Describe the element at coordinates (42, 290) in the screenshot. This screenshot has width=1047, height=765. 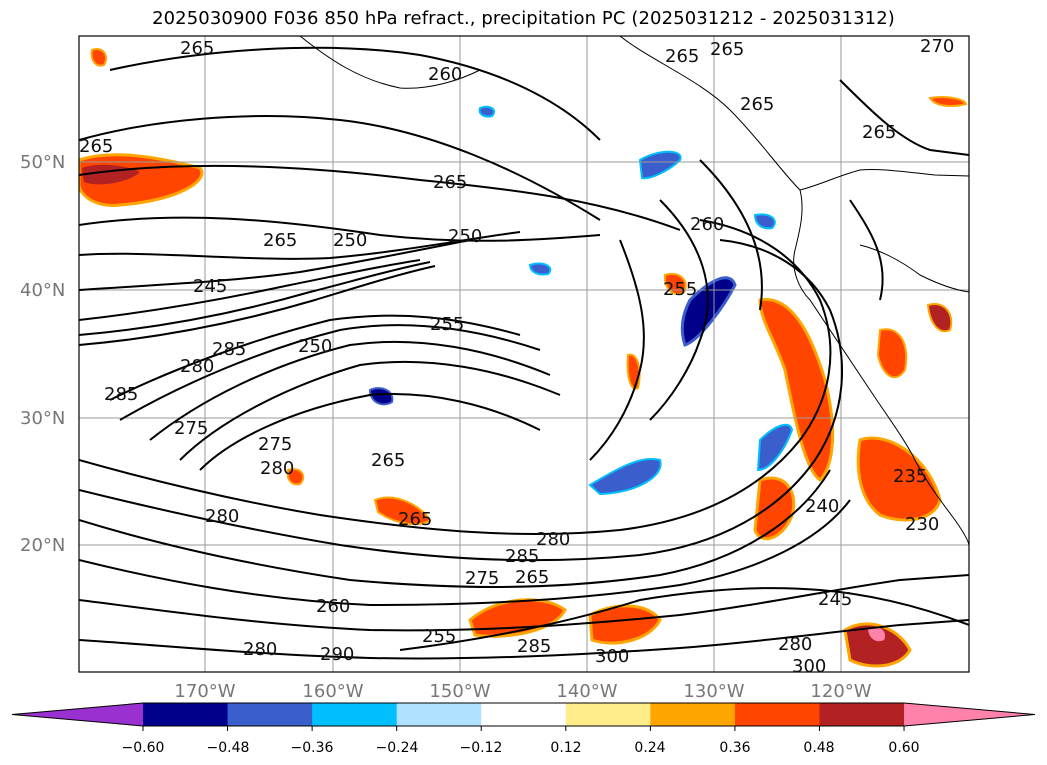
I see `lat-label: 40°N` at that location.